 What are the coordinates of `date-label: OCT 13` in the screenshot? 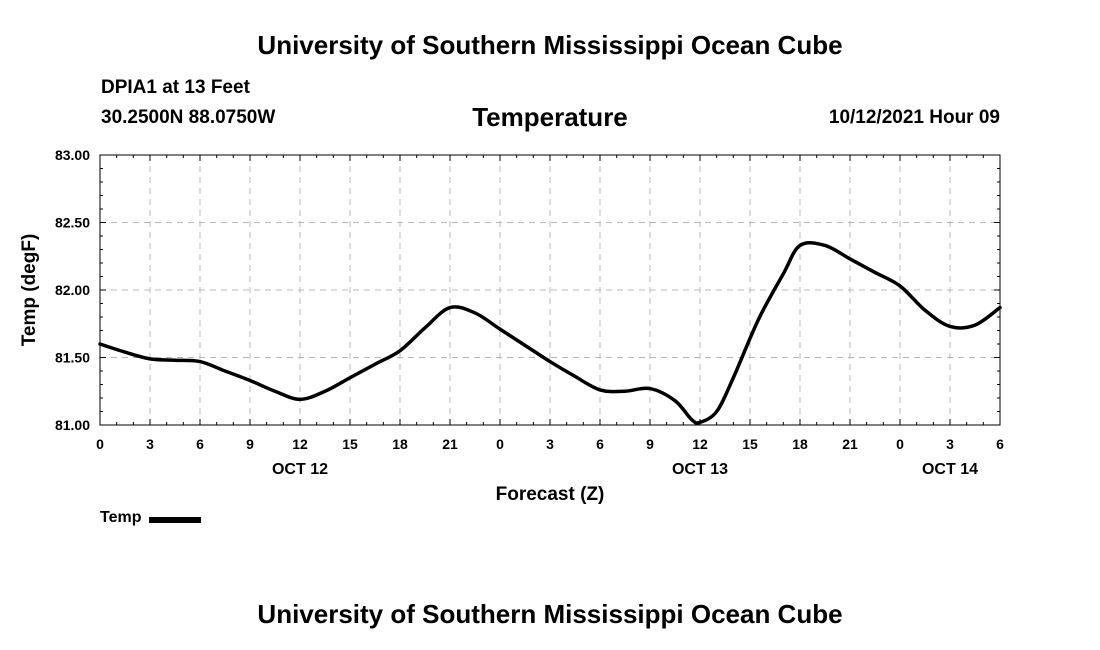 It's located at (700, 469).